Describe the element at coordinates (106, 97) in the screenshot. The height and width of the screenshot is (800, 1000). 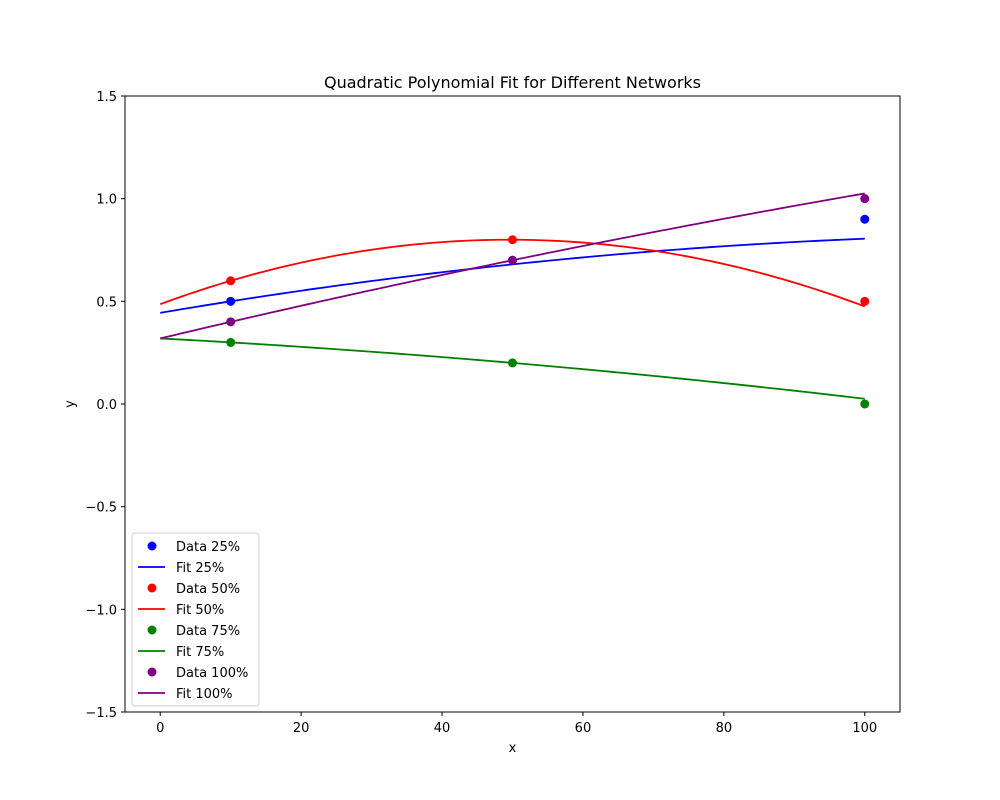
I see `y-tick-label: 1.5` at that location.